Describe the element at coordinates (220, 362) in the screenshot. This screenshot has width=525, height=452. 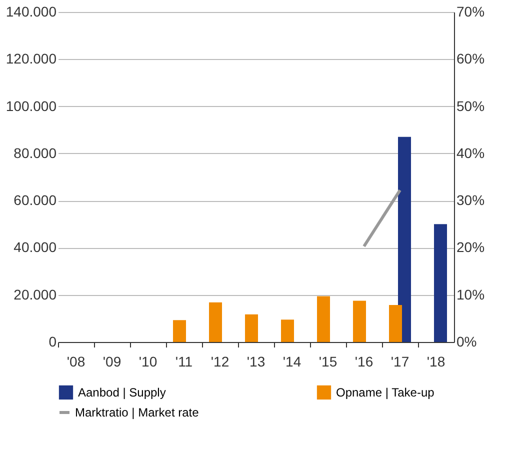
I see `x-tick-label: '12` at that location.